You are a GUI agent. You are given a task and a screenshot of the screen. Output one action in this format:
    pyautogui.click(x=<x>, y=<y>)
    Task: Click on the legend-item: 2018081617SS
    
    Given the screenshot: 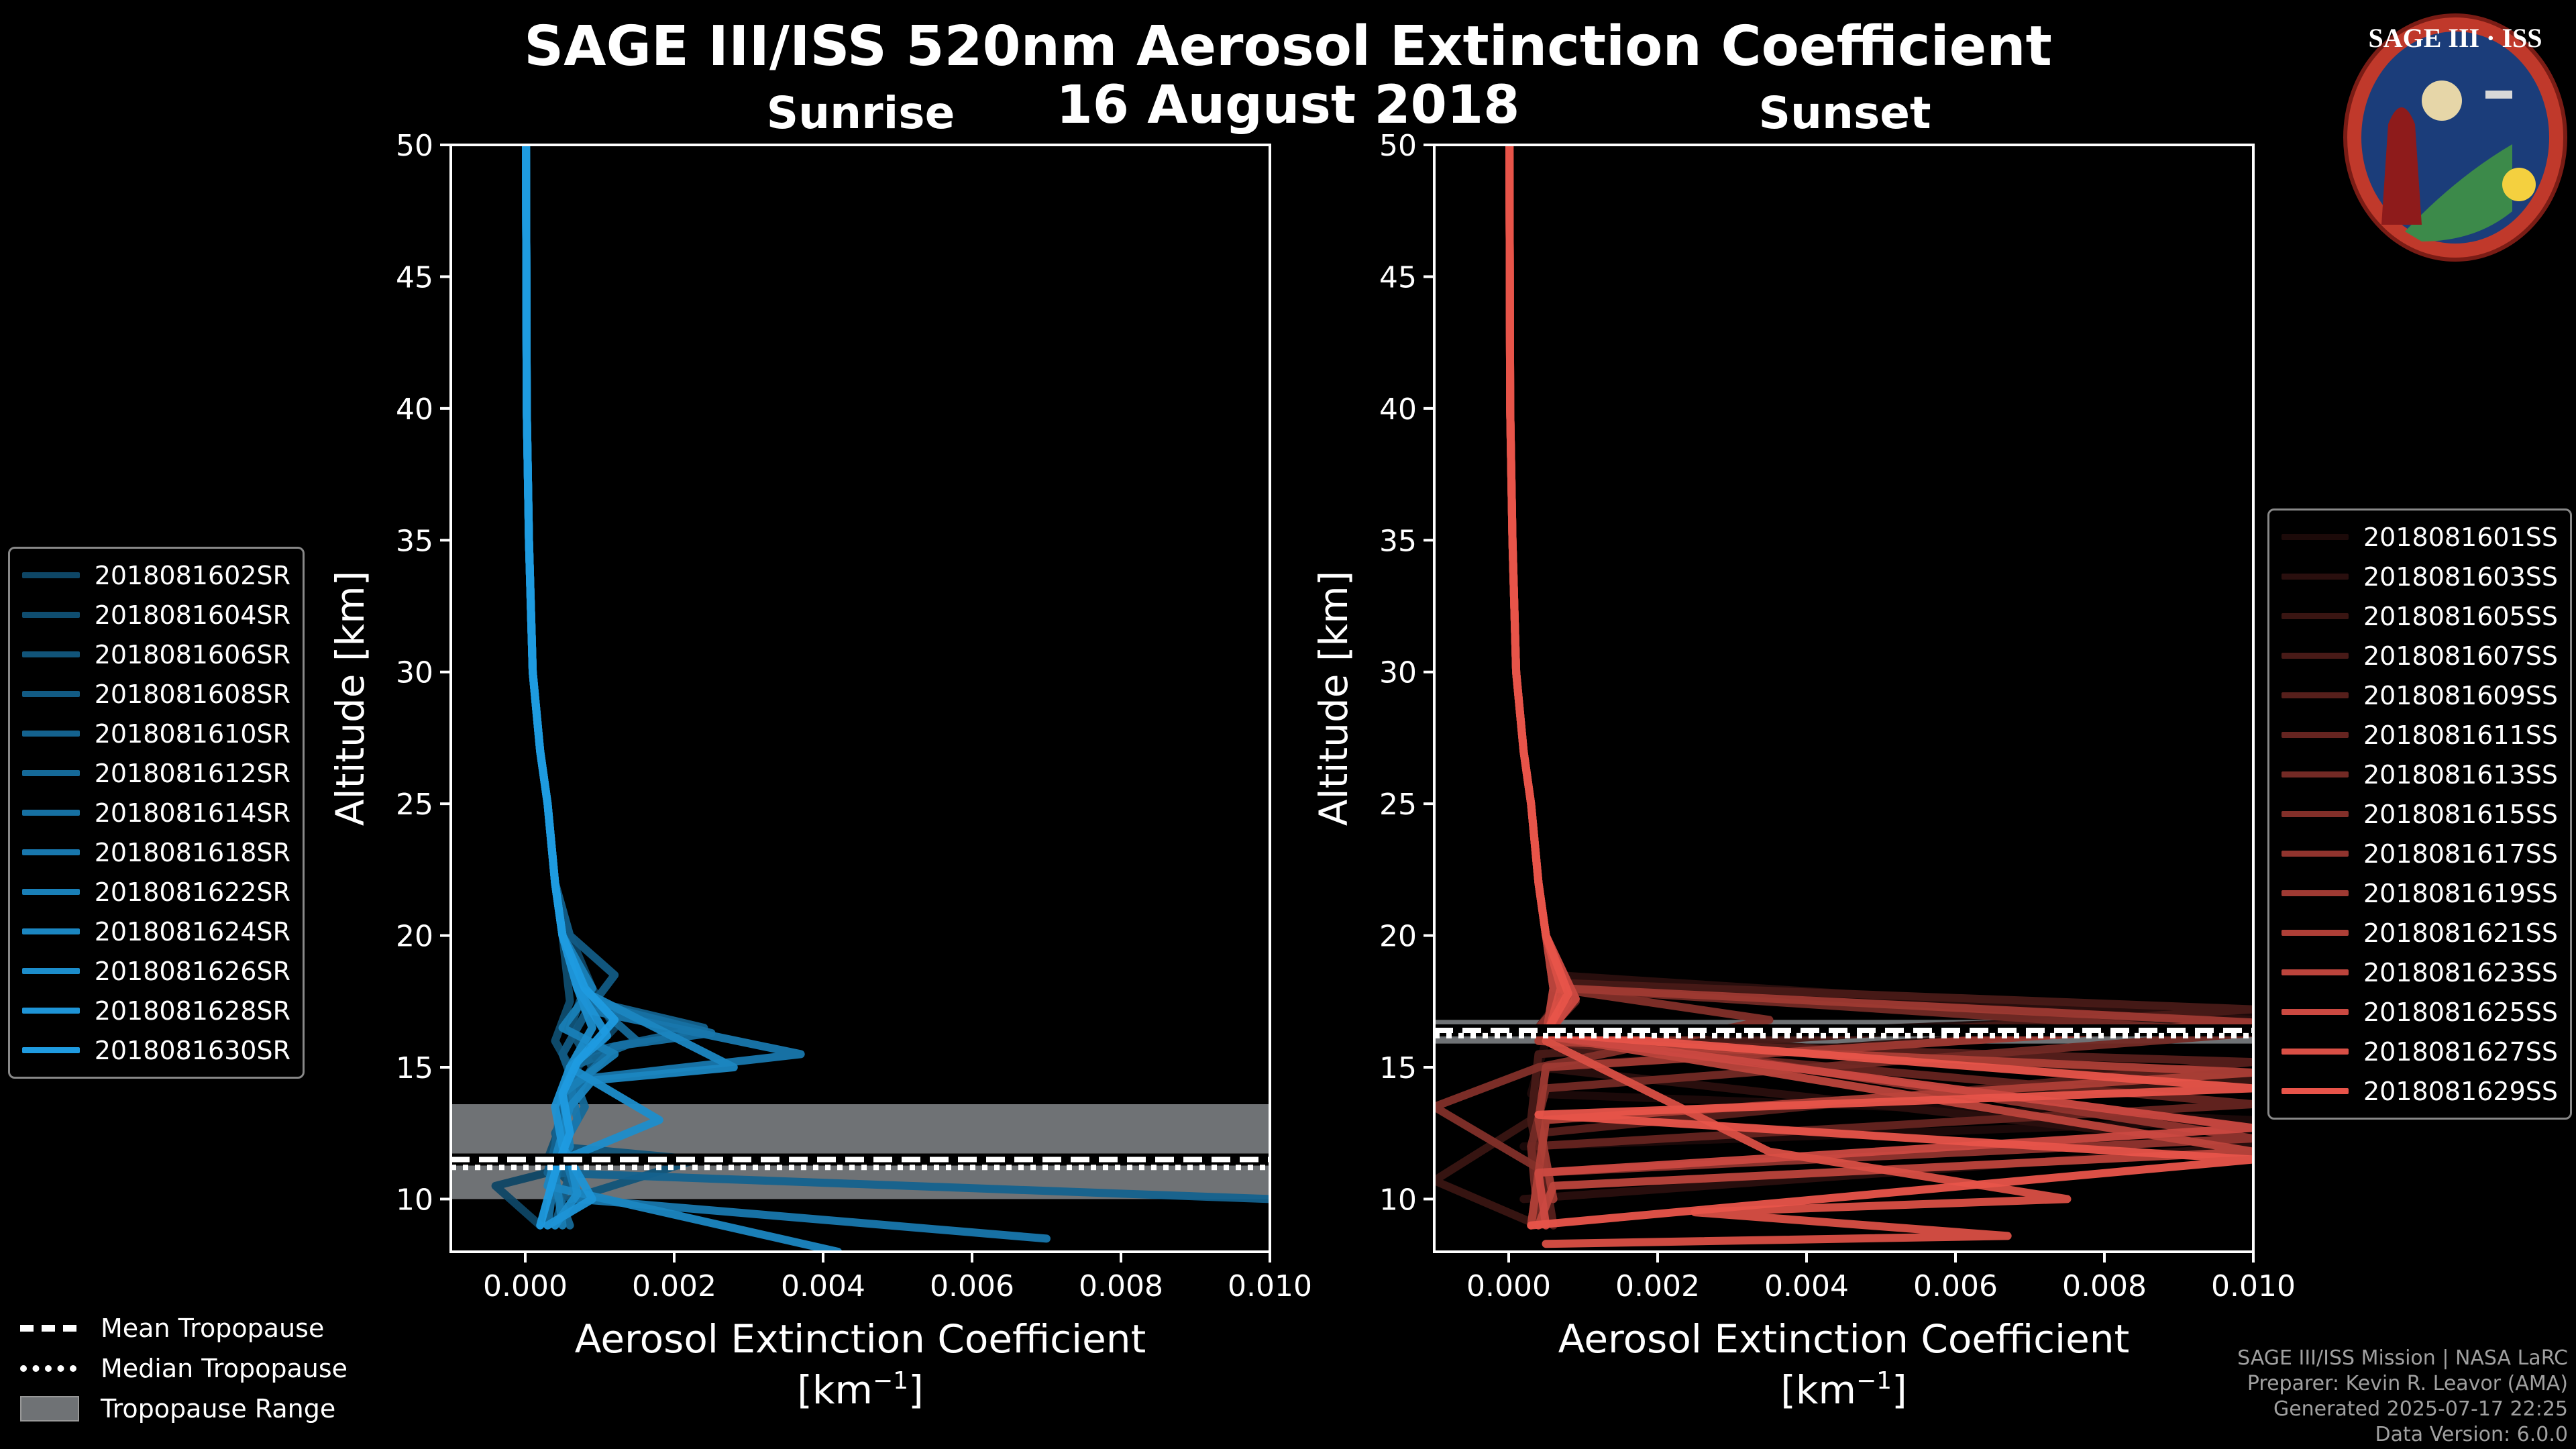 What is the action you would take?
    pyautogui.click(x=2420, y=853)
    